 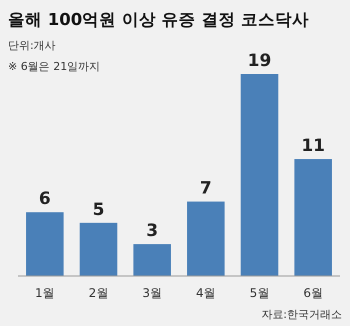 What do you see at coordinates (152, 231) in the screenshot?
I see `data-label: 3` at bounding box center [152, 231].